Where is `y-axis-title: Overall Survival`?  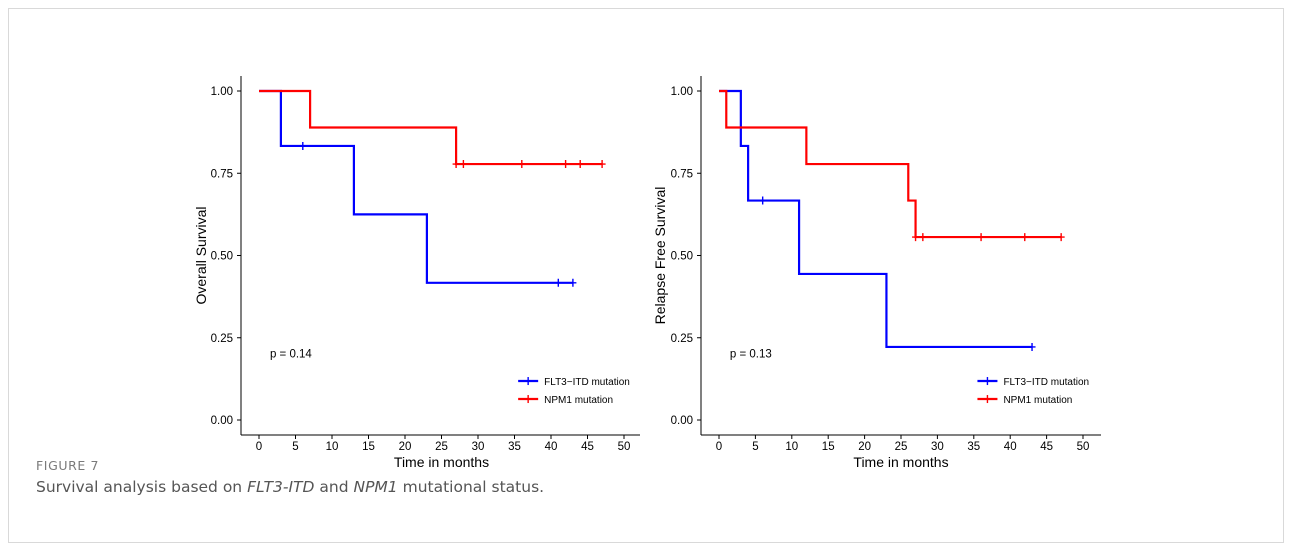
y-axis-title: Overall Survival is located at coordinates (201, 255).